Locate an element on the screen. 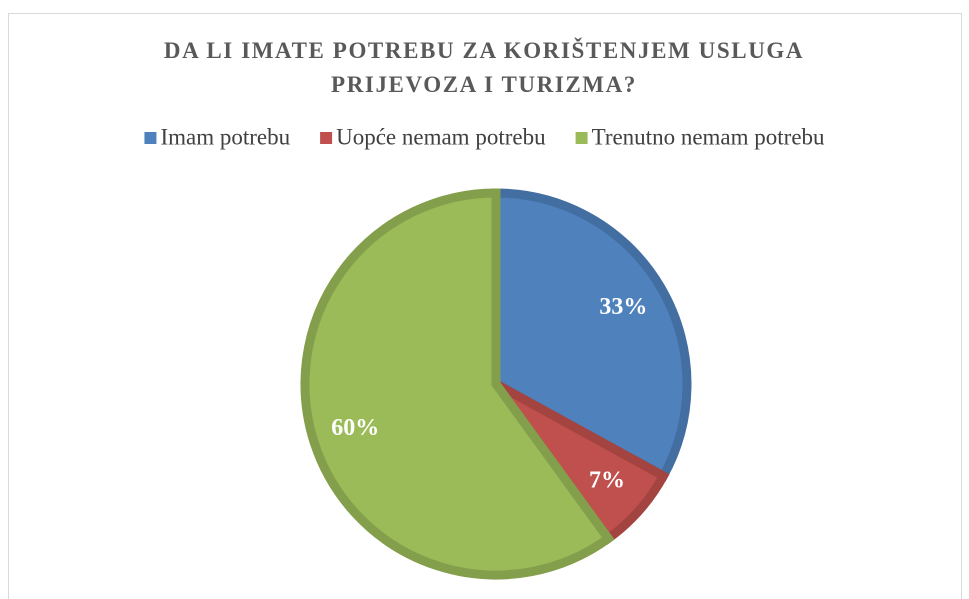 Image resolution: width=969 pixels, height=599 pixels. data-label: 33% is located at coordinates (623, 307).